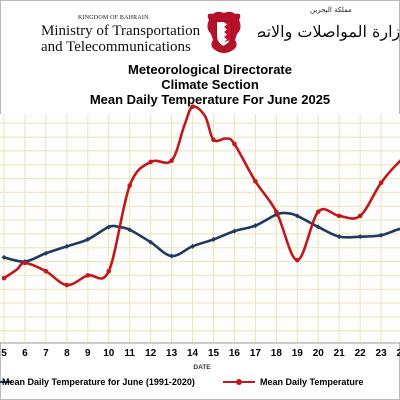  I want to click on x-tick-label: 24, so click(398, 353).